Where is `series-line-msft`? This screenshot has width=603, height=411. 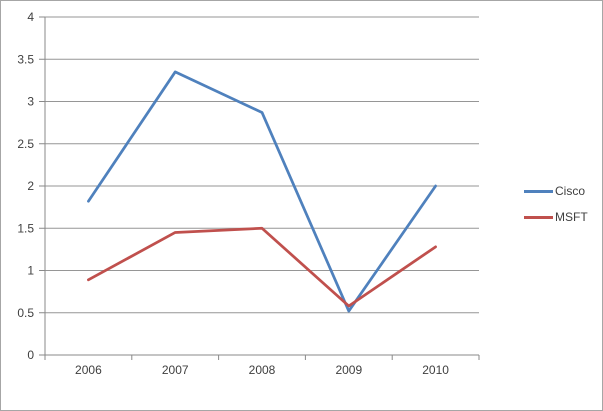
series-line-msft is located at coordinates (262, 267).